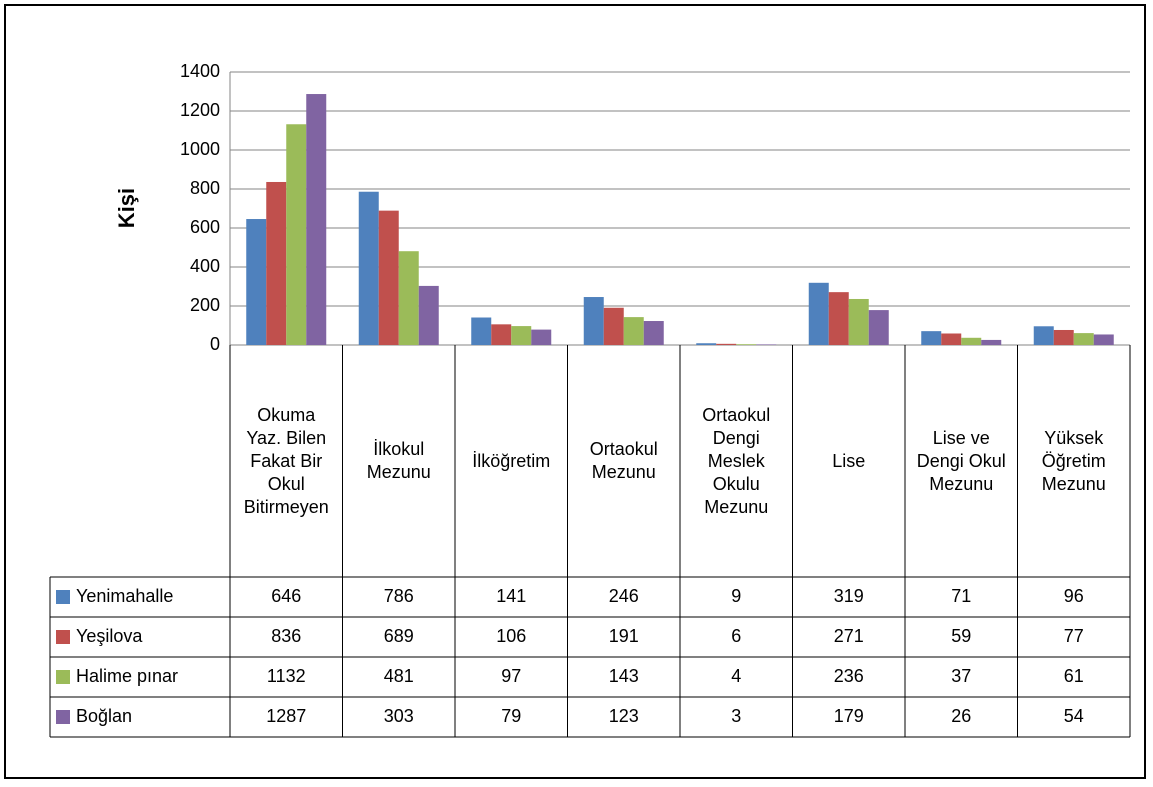  Describe the element at coordinates (1074, 676) in the screenshot. I see `table-value: 61` at that location.